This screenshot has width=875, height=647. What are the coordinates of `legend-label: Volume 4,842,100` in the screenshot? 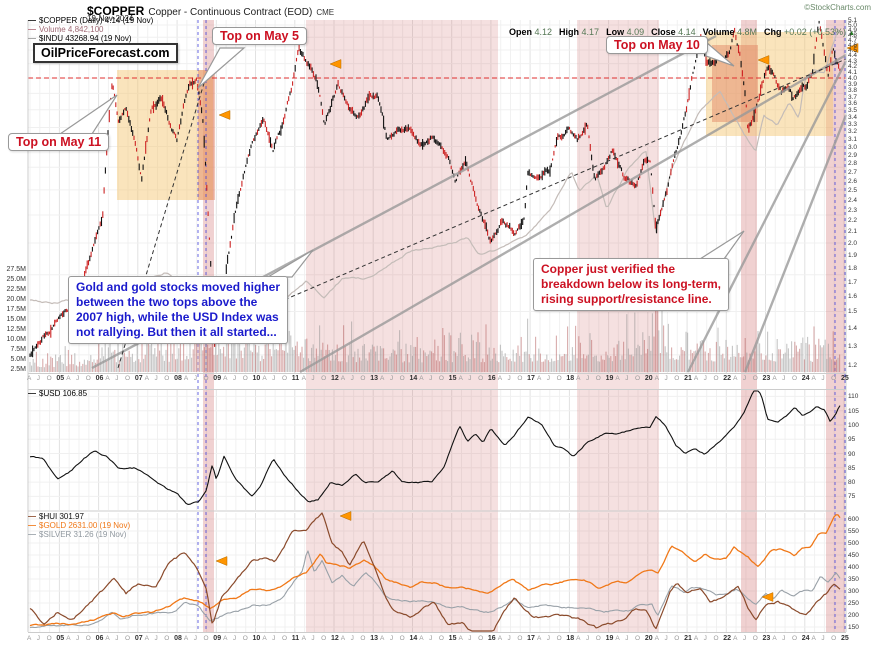 It's located at (71, 29).